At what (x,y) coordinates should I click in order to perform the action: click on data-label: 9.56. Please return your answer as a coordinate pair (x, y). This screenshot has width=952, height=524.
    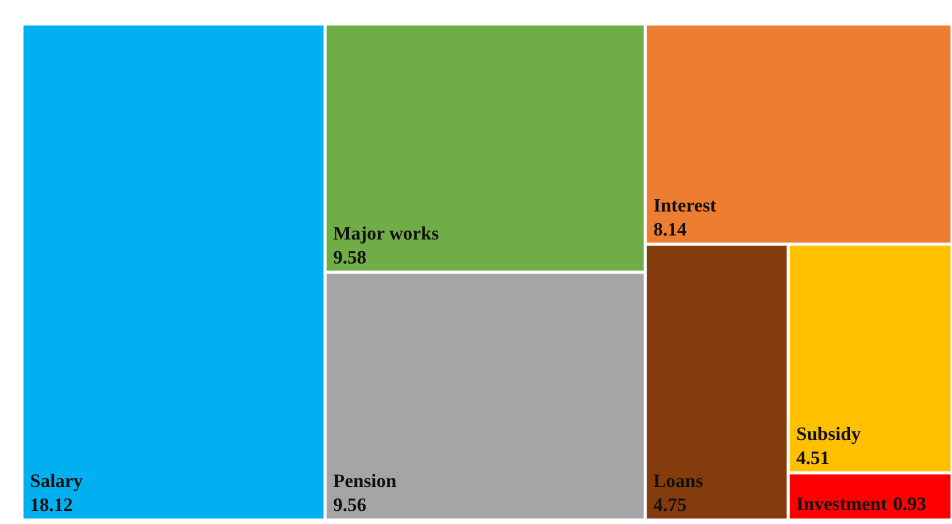
    Looking at the image, I should click on (349, 505).